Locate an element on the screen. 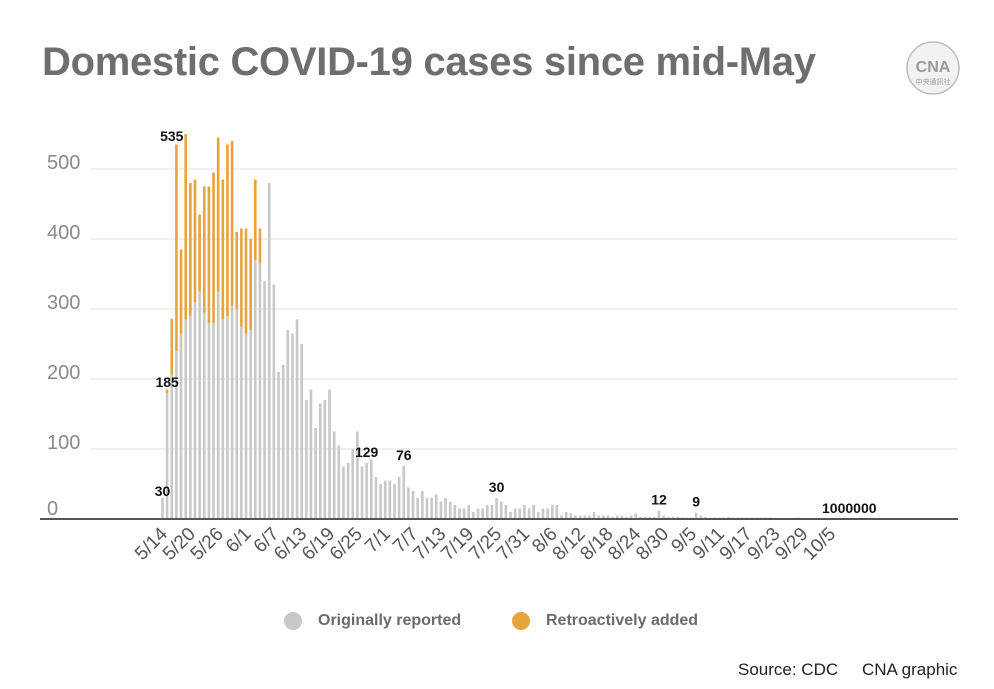 The width and height of the screenshot is (994, 689). data-label: 30 is located at coordinates (163, 491).